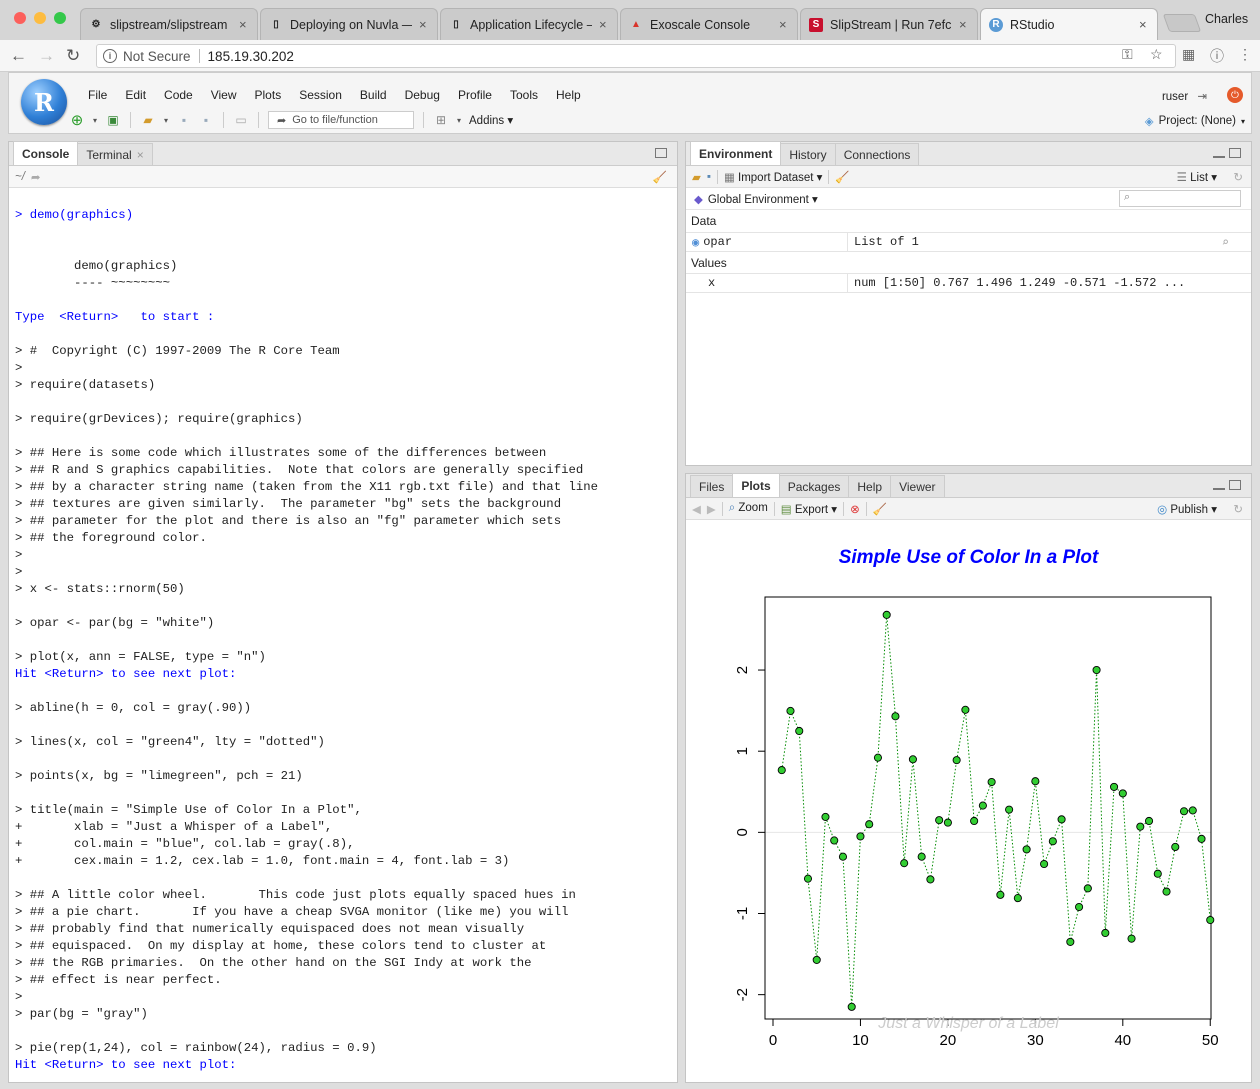 The width and height of the screenshot is (1260, 1089). What do you see at coordinates (20, 176) in the screenshot?
I see `working-dir: ~/` at bounding box center [20, 176].